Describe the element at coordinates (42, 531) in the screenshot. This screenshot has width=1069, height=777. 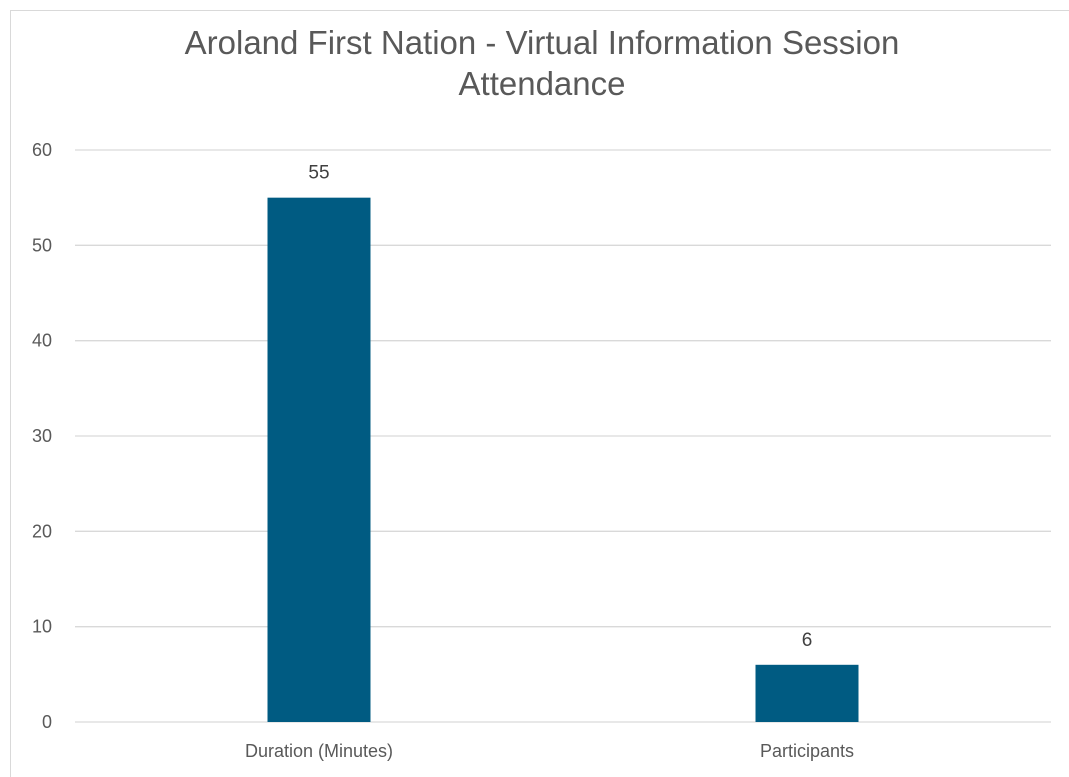
I see `y-tick-label-20: 20` at that location.